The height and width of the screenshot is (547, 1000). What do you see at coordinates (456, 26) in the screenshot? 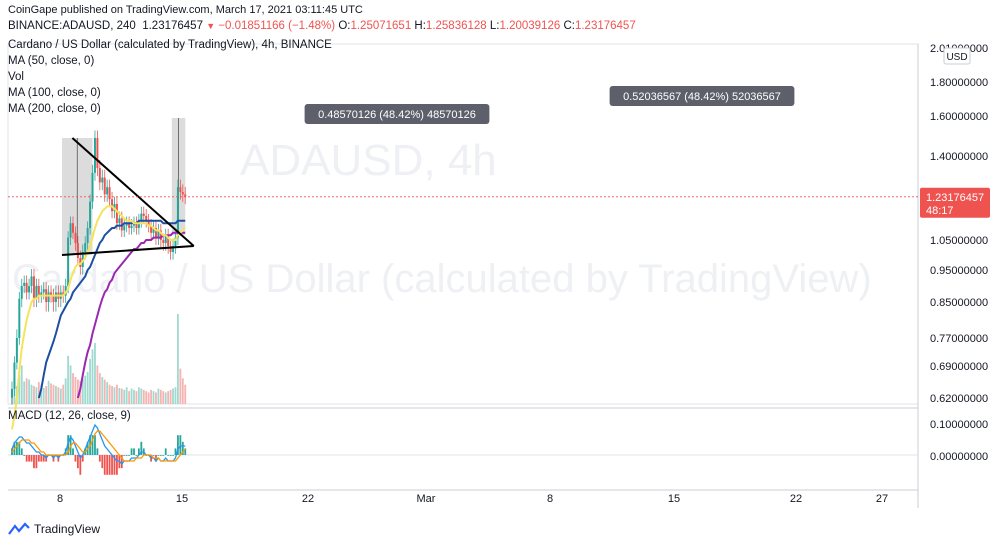
I see `high-value: 1.25836128` at bounding box center [456, 26].